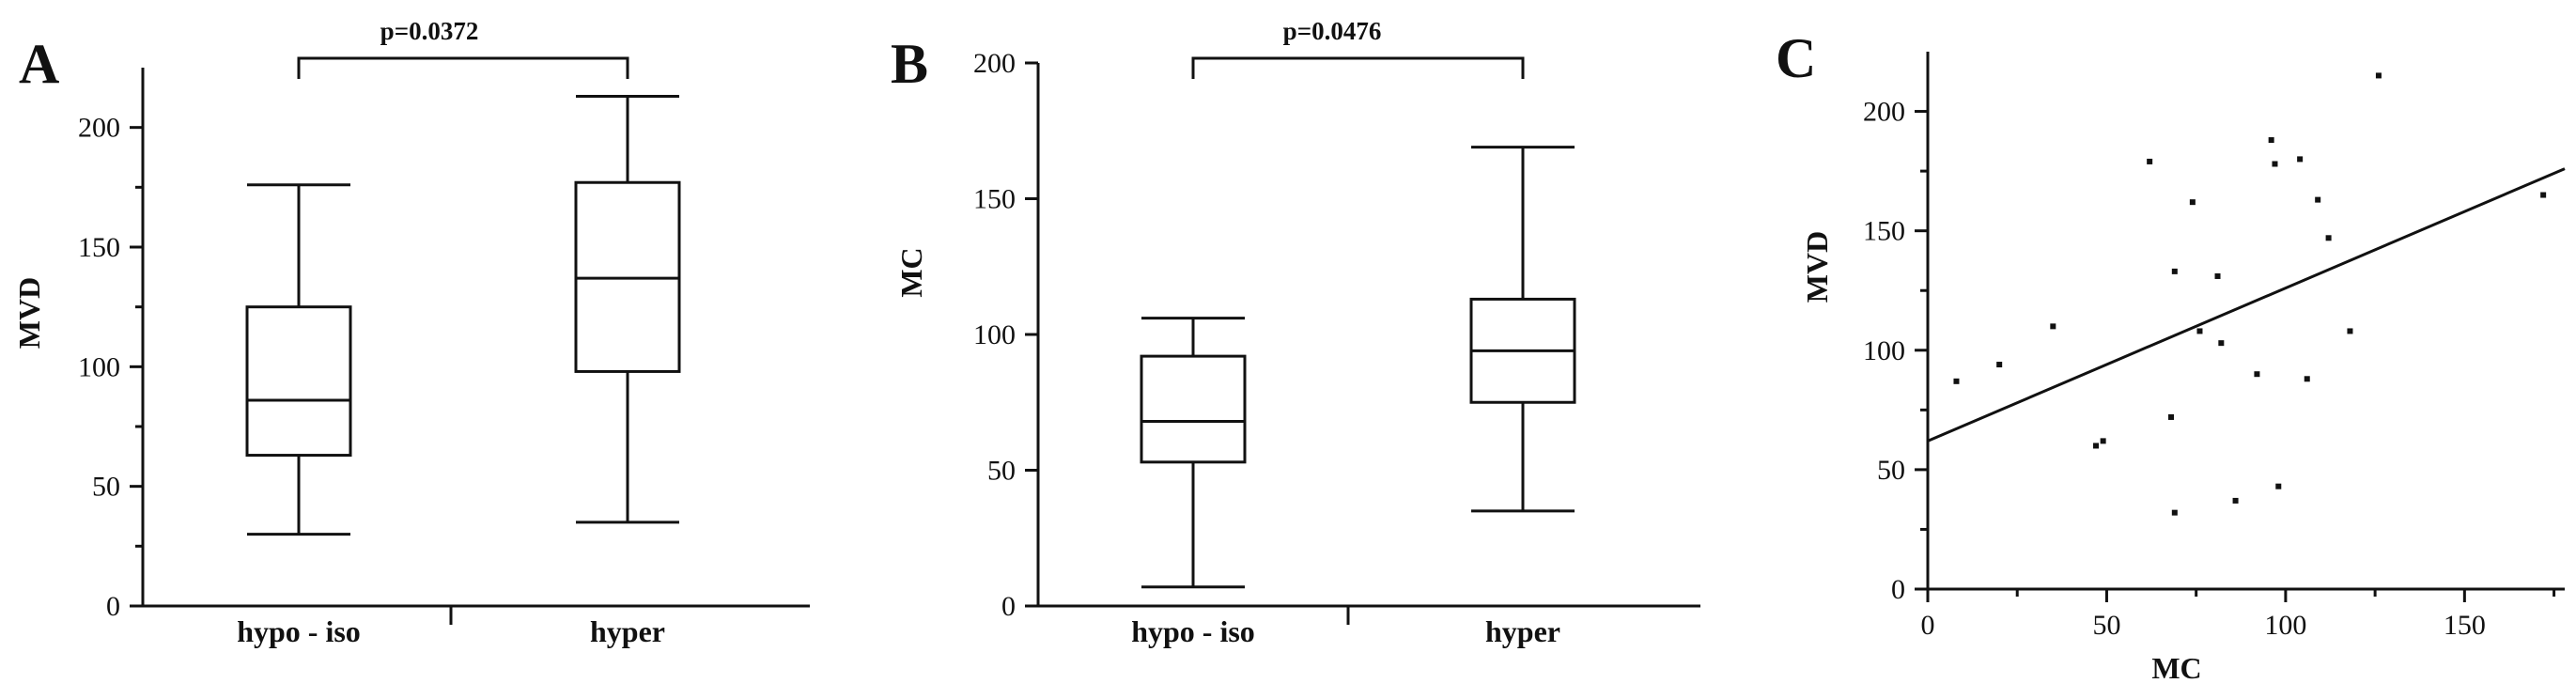  What do you see at coordinates (1884, 112) in the screenshot?
I see `panel-c-y-tick-label: 200` at bounding box center [1884, 112].